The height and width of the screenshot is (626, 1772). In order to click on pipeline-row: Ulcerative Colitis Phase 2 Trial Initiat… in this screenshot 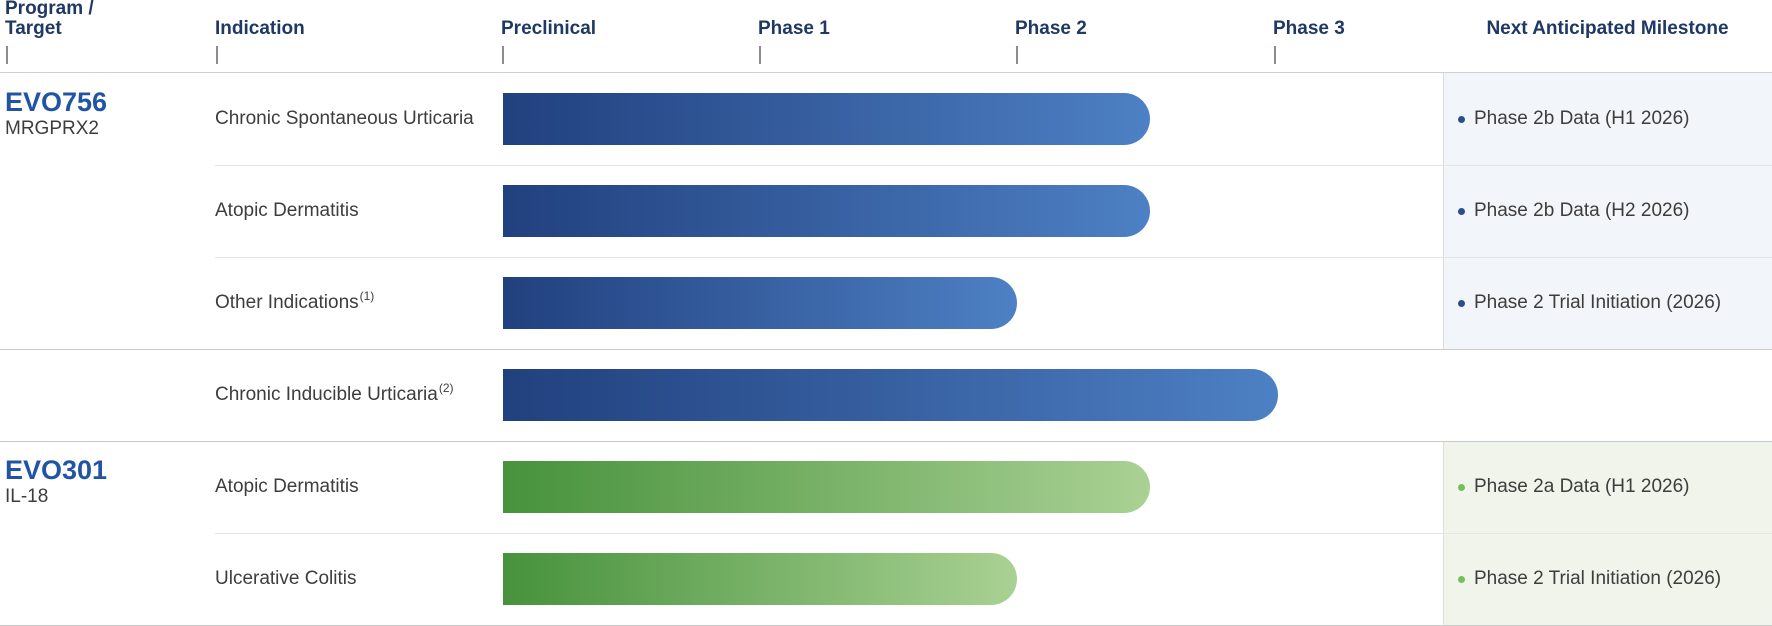, I will do `click(886, 579)`.